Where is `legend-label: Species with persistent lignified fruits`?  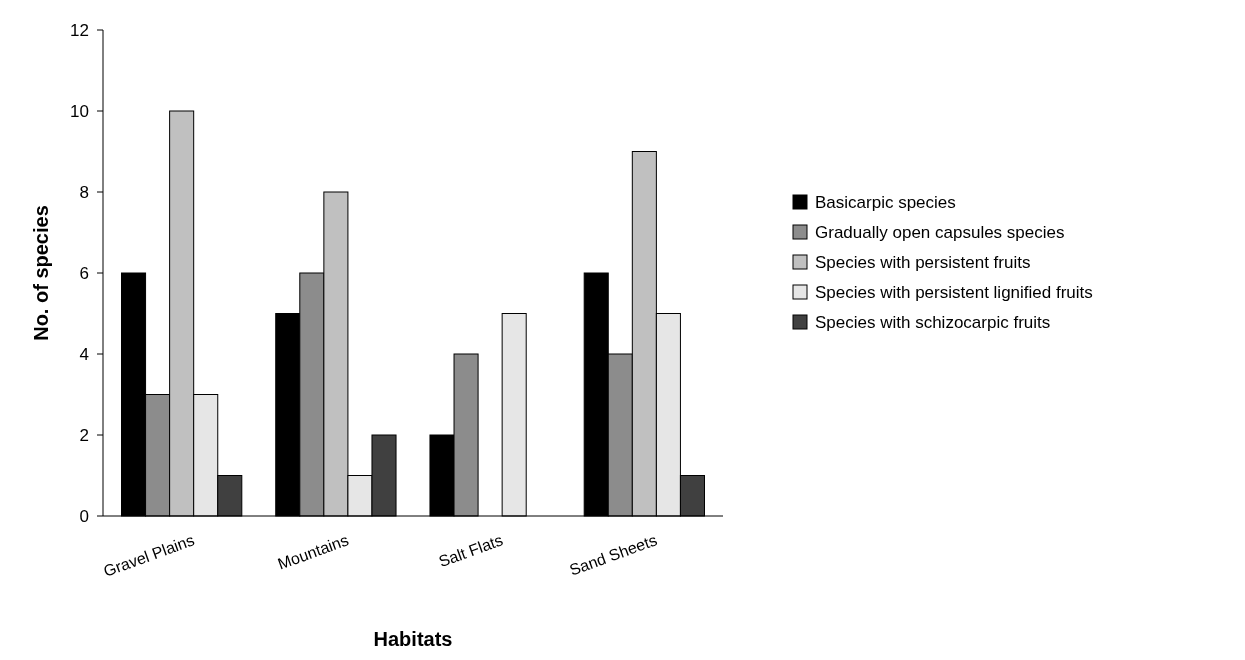
legend-label: Species with persistent lignified fruits is located at coordinates (954, 292).